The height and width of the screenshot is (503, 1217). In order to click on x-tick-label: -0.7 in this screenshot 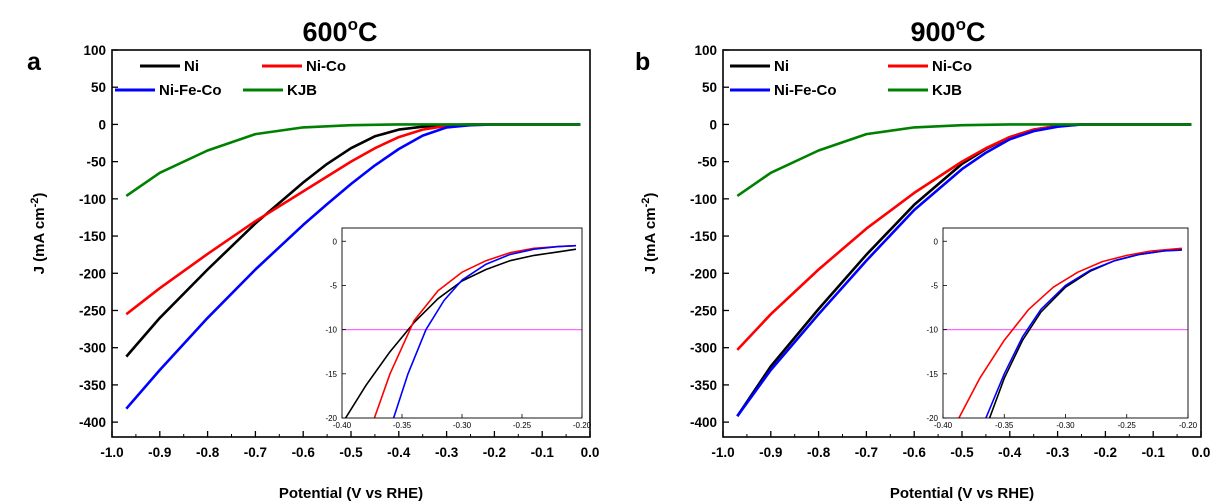, I will do `click(866, 452)`.